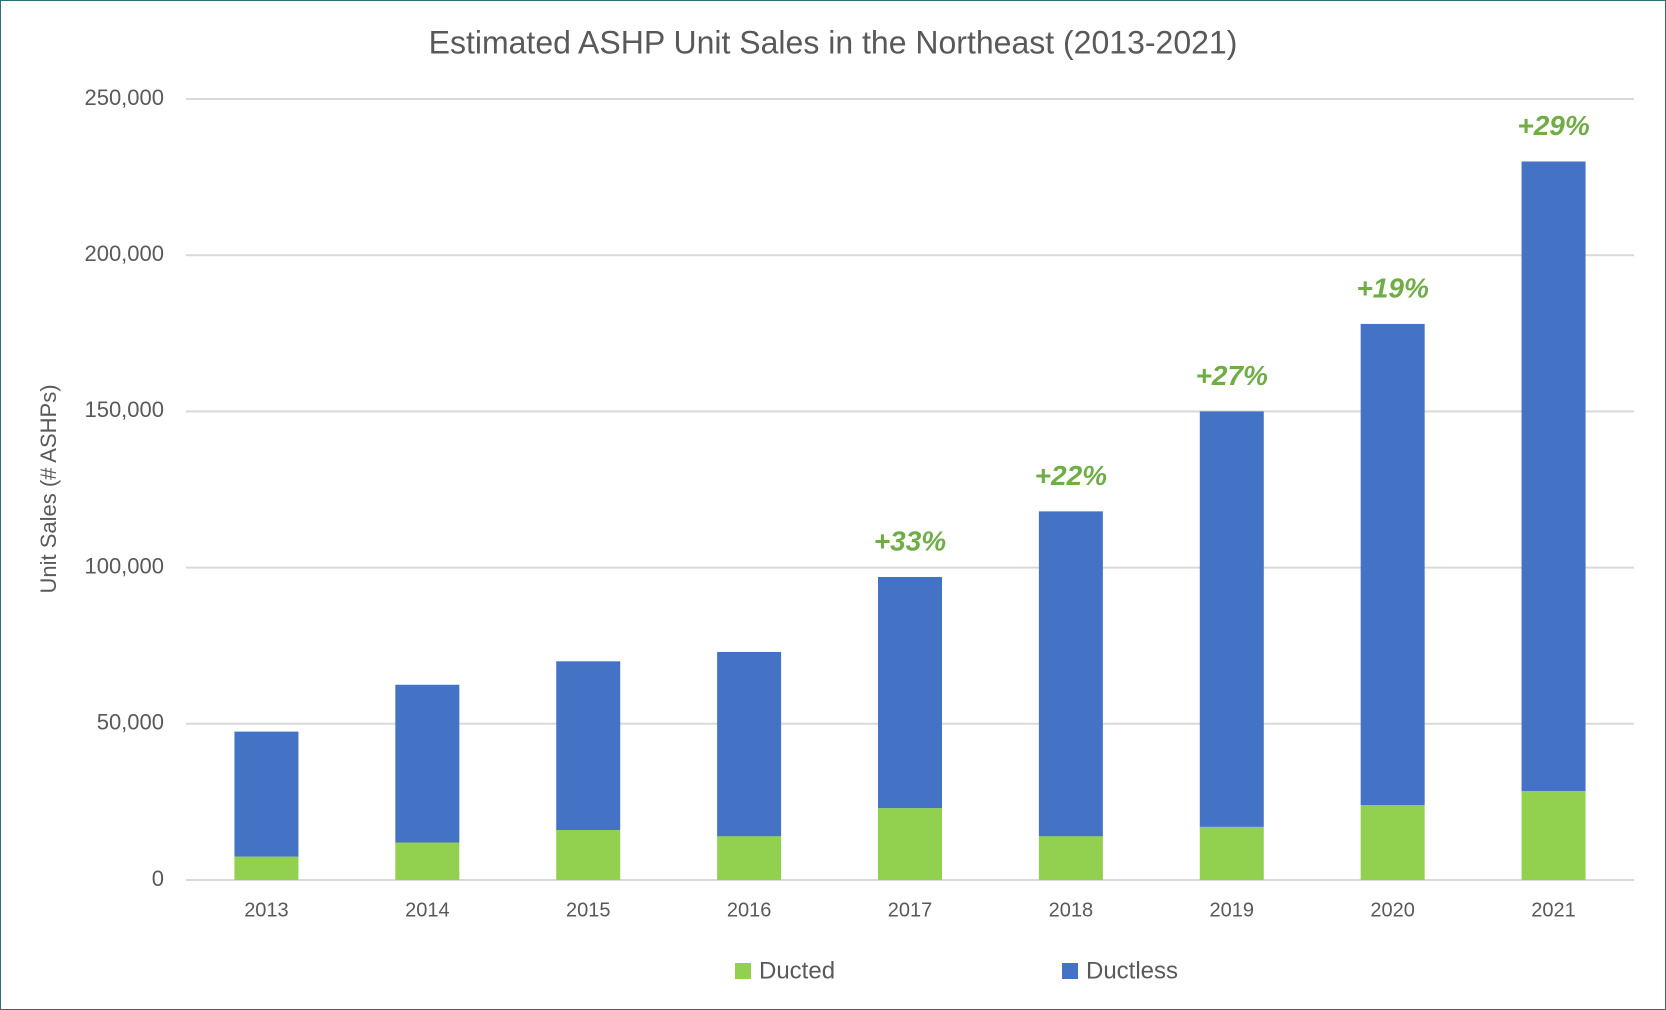 The width and height of the screenshot is (1666, 1010). What do you see at coordinates (1392, 287) in the screenshot?
I see `growth-annotation: +19%` at bounding box center [1392, 287].